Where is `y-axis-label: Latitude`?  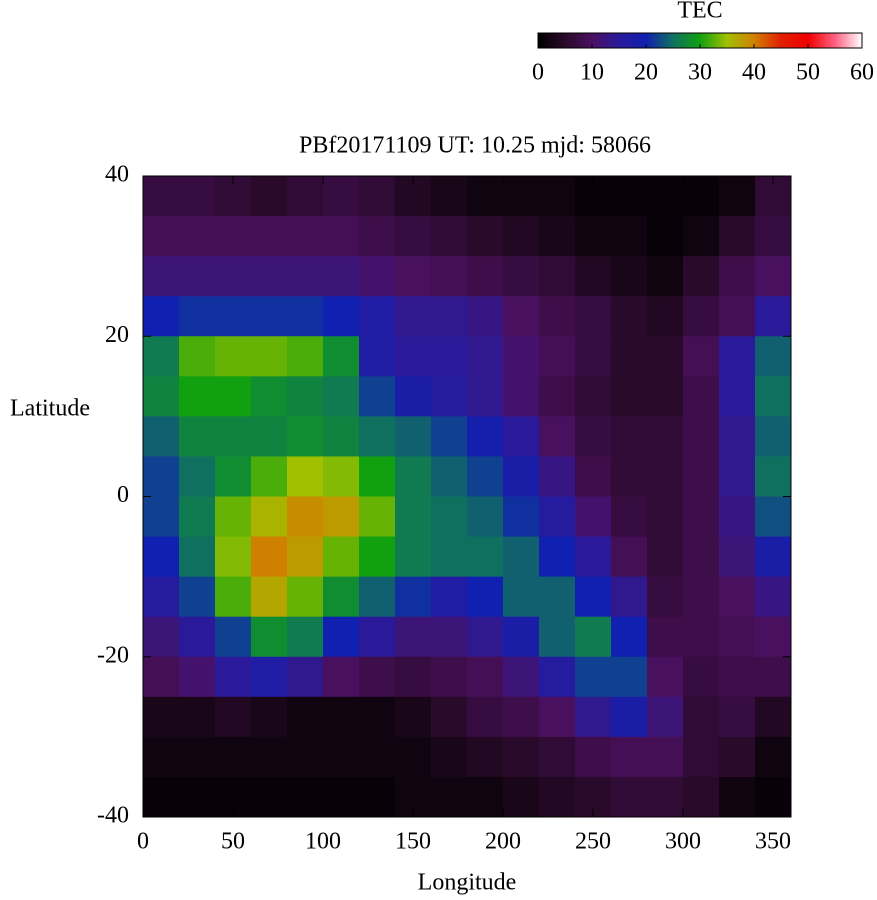 y-axis-label: Latitude is located at coordinates (50, 409).